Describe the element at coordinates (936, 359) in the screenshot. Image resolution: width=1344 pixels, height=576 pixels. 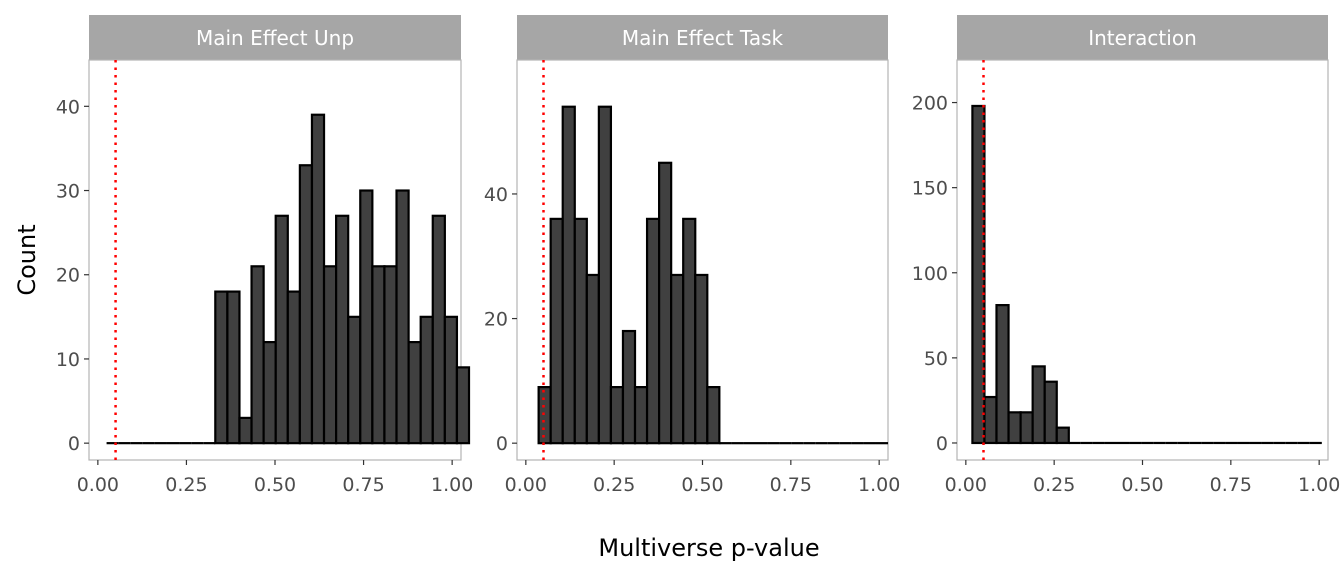
I see `y-tick-label: 50` at that location.